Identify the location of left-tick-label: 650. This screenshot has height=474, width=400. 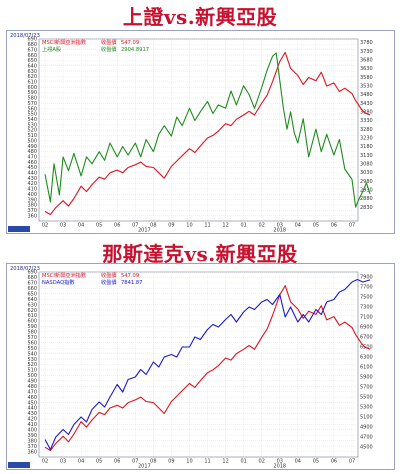
(32, 294).